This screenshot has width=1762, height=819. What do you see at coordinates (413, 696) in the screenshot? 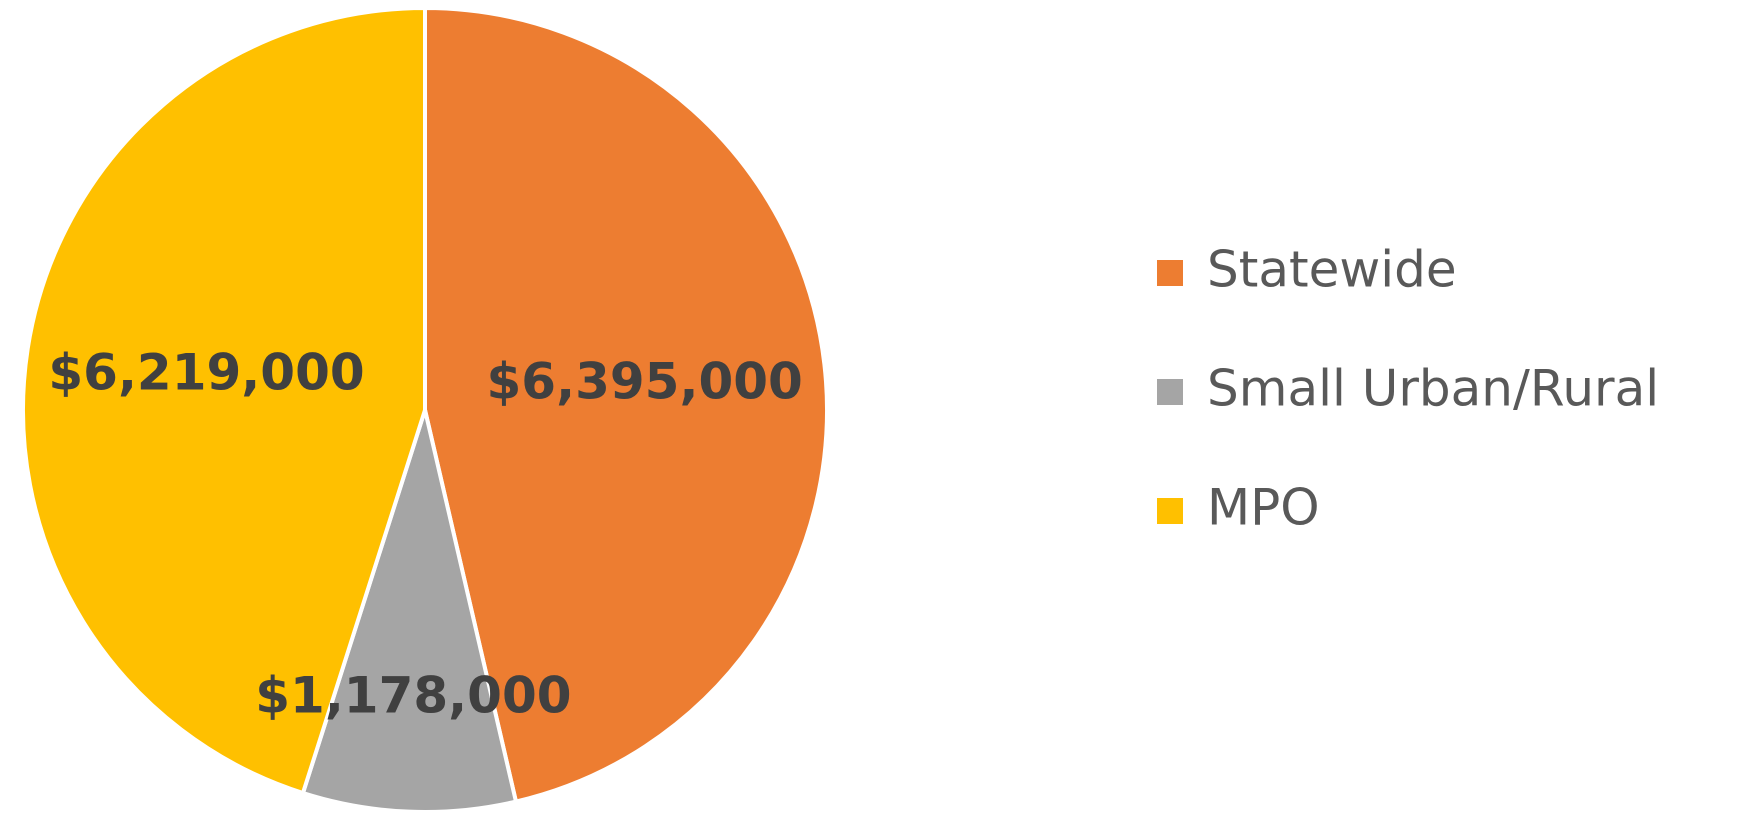
I see `data-label: $1,178,000` at bounding box center [413, 696].